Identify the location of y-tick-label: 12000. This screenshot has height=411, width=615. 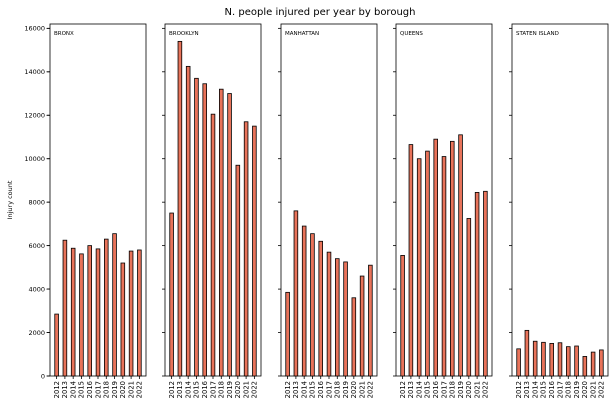
(34, 116).